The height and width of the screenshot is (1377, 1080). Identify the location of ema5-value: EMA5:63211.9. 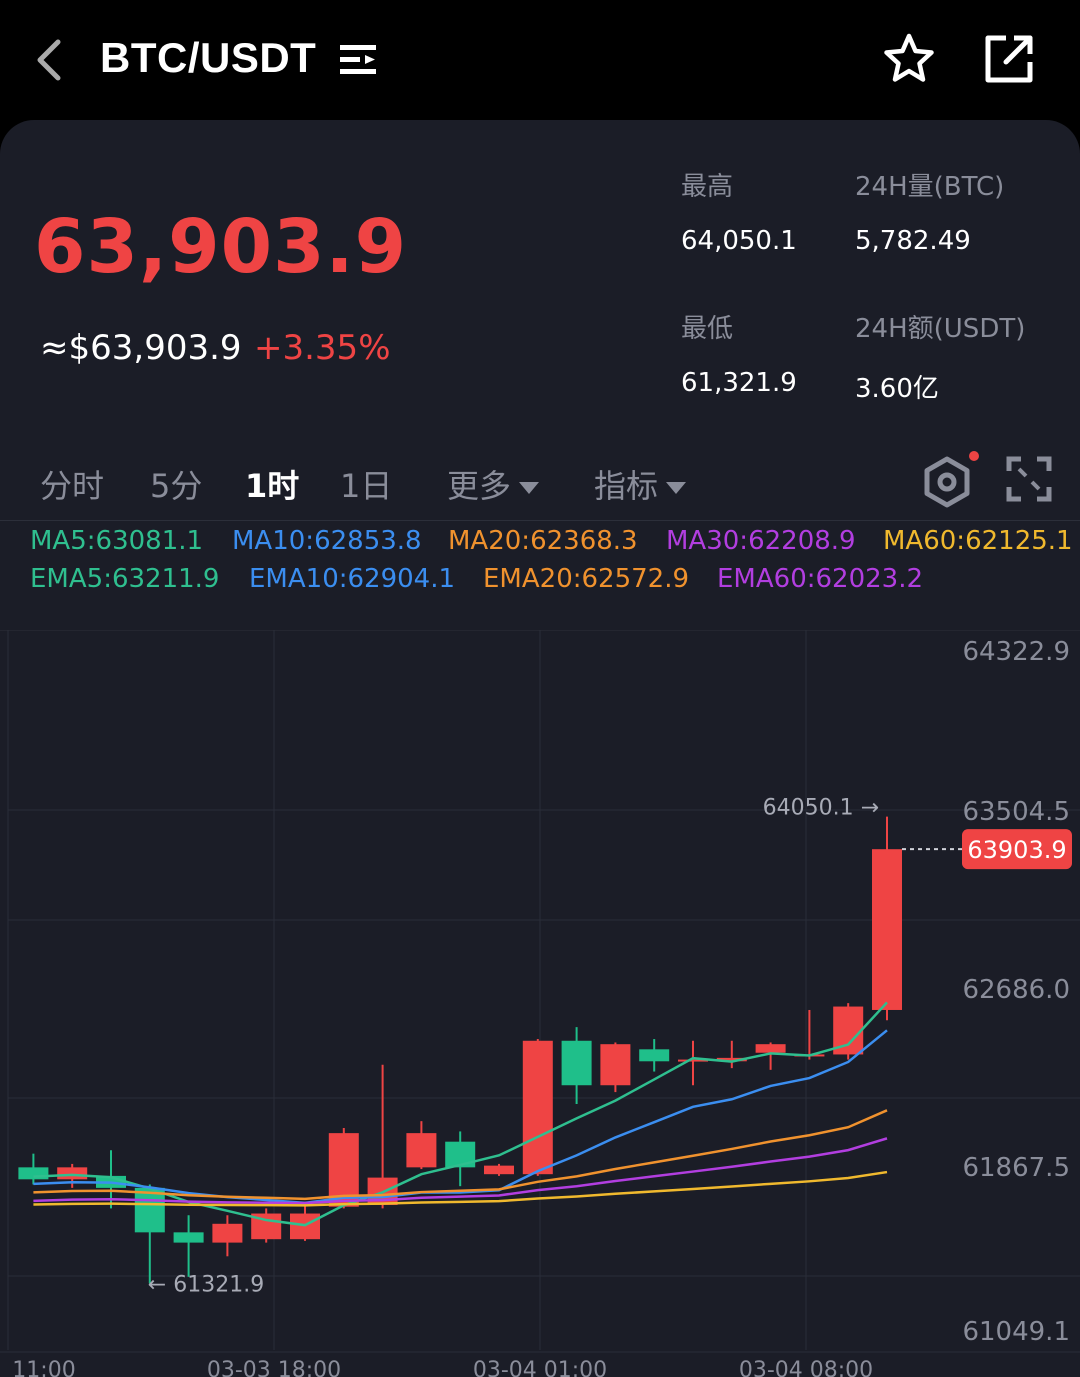
(125, 579).